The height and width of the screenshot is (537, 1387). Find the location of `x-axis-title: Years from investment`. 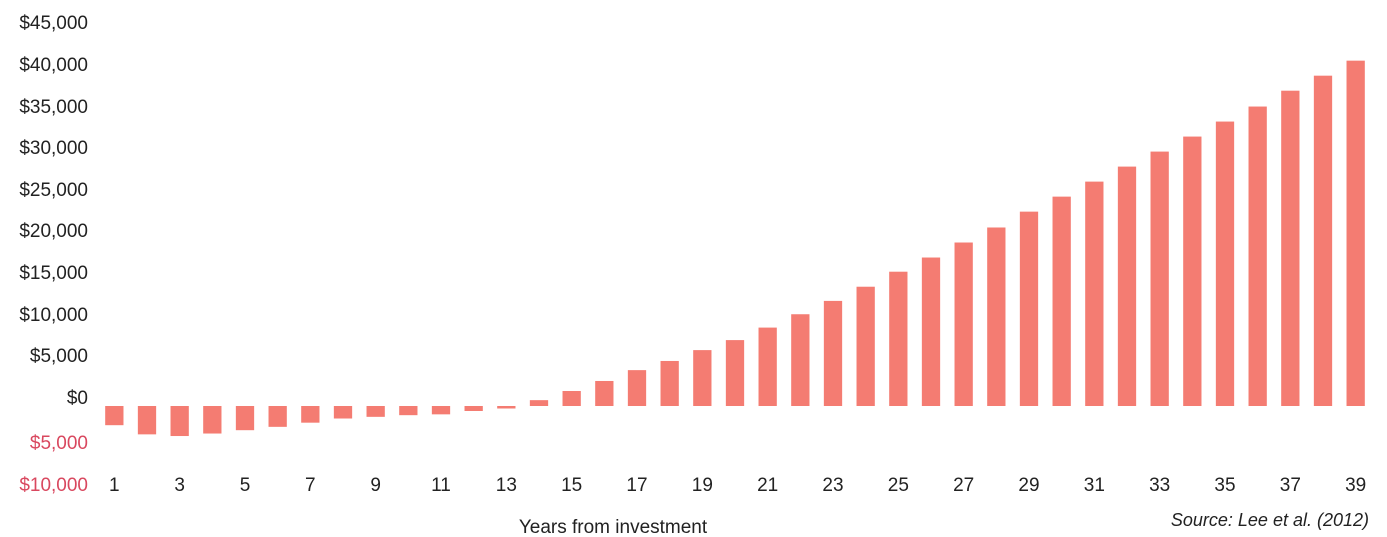

x-axis-title: Years from investment is located at coordinates (613, 527).